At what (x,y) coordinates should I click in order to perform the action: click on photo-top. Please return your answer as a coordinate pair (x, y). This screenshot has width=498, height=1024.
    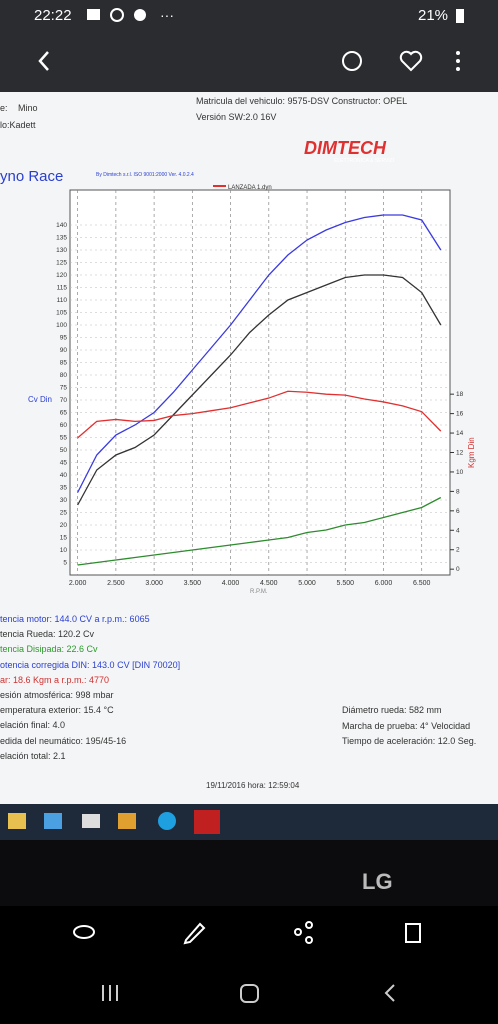
    Looking at the image, I should click on (249, 46).